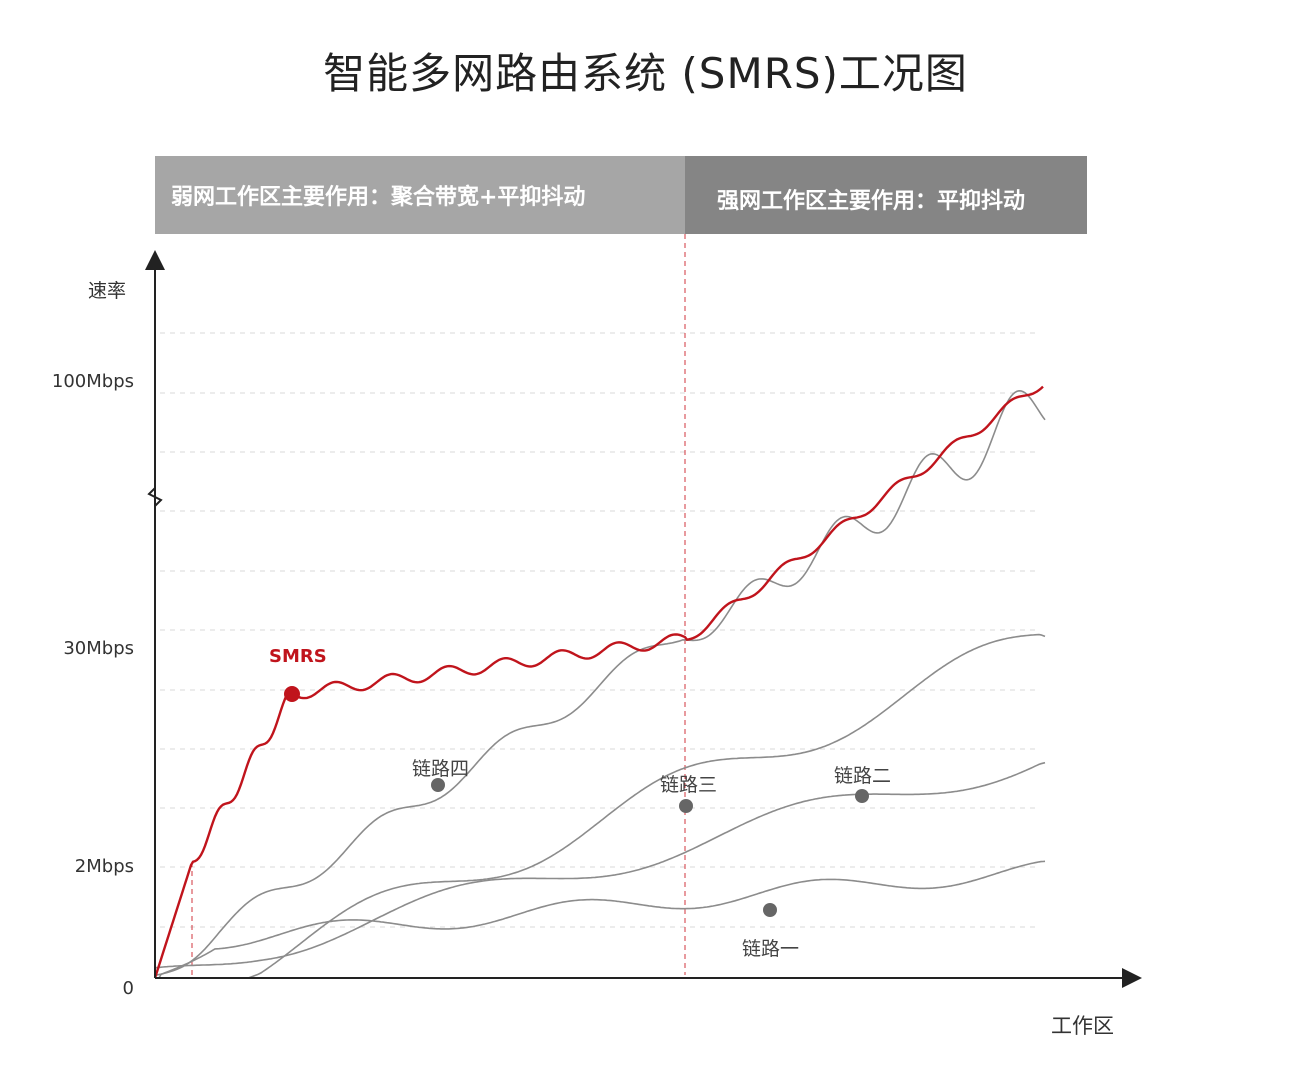  I want to click on series-label-smrs: SMRS, so click(298, 656).